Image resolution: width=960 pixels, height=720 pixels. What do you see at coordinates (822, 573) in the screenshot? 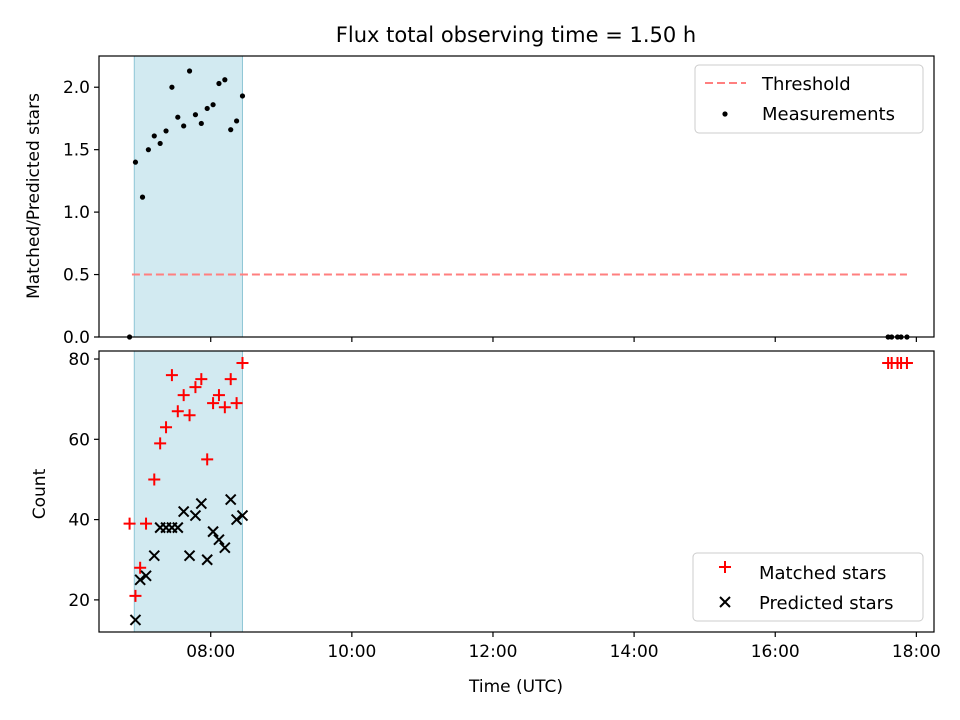
I see `matched-stars-legend-label: Matched stars` at bounding box center [822, 573].